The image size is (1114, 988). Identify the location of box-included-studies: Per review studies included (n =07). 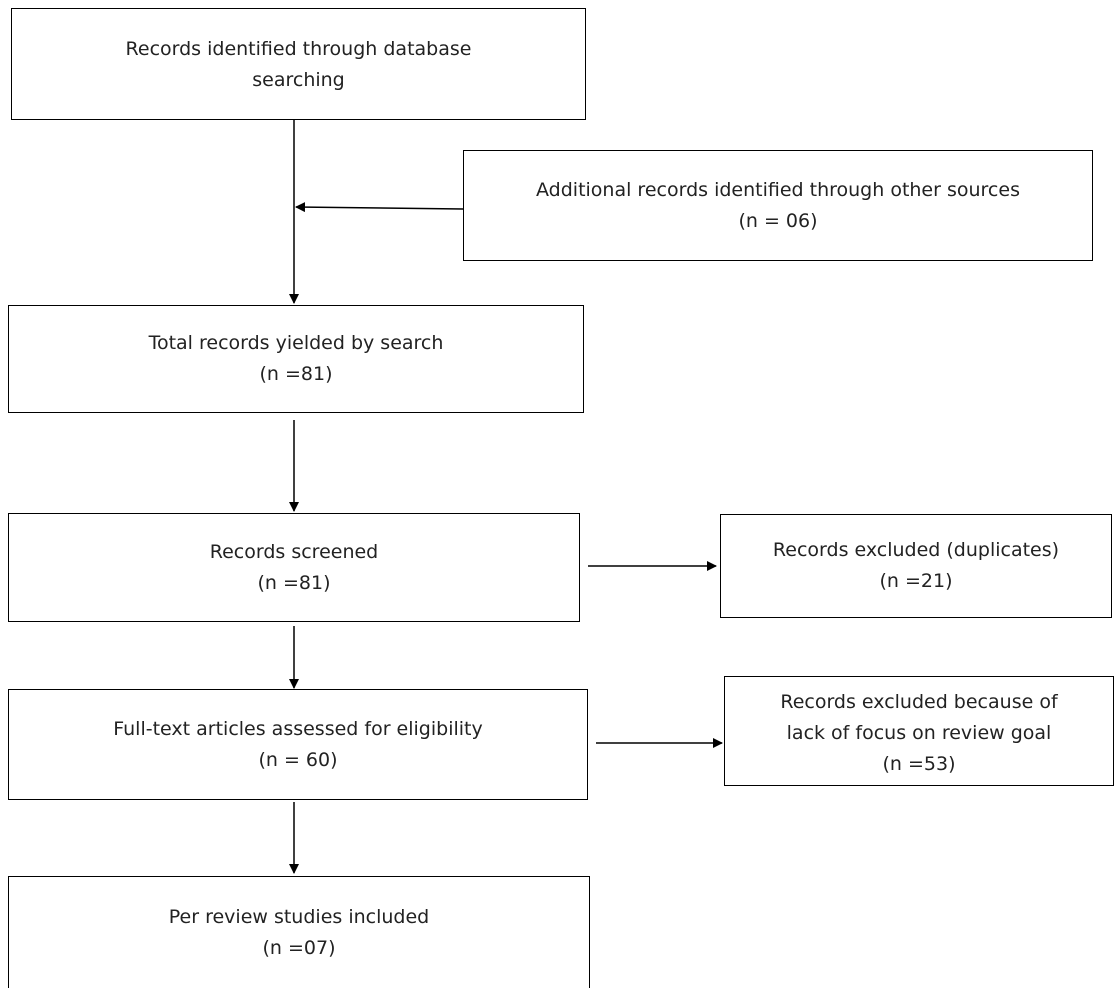
(299, 932).